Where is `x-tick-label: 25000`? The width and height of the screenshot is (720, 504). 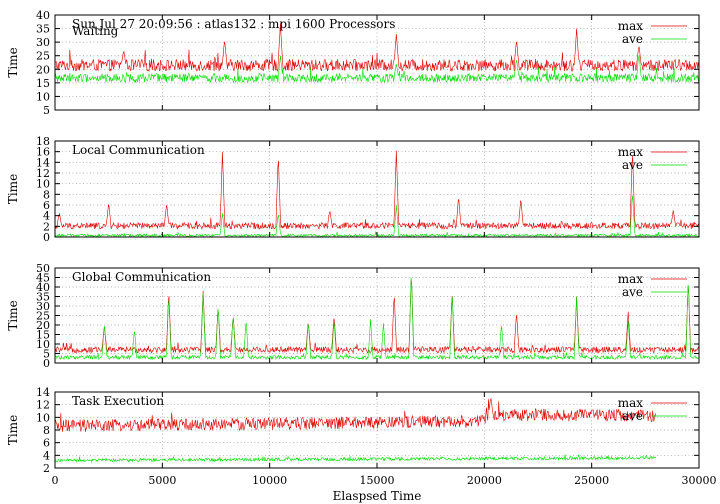 x-tick-label: 25000 is located at coordinates (591, 480).